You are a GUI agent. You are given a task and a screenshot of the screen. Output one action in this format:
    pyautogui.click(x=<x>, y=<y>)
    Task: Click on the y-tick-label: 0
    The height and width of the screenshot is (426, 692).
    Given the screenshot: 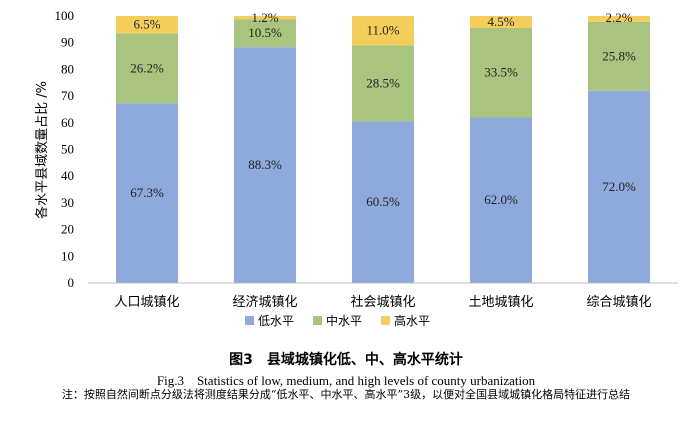 What is the action you would take?
    pyautogui.click(x=71, y=282)
    